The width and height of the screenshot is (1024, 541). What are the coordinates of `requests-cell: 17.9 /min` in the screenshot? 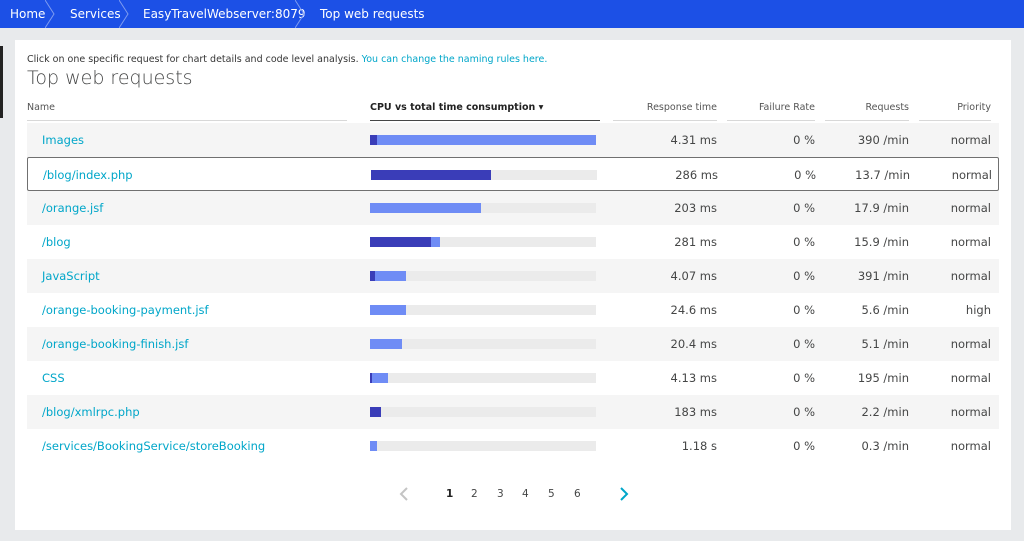 It's located at (881, 208).